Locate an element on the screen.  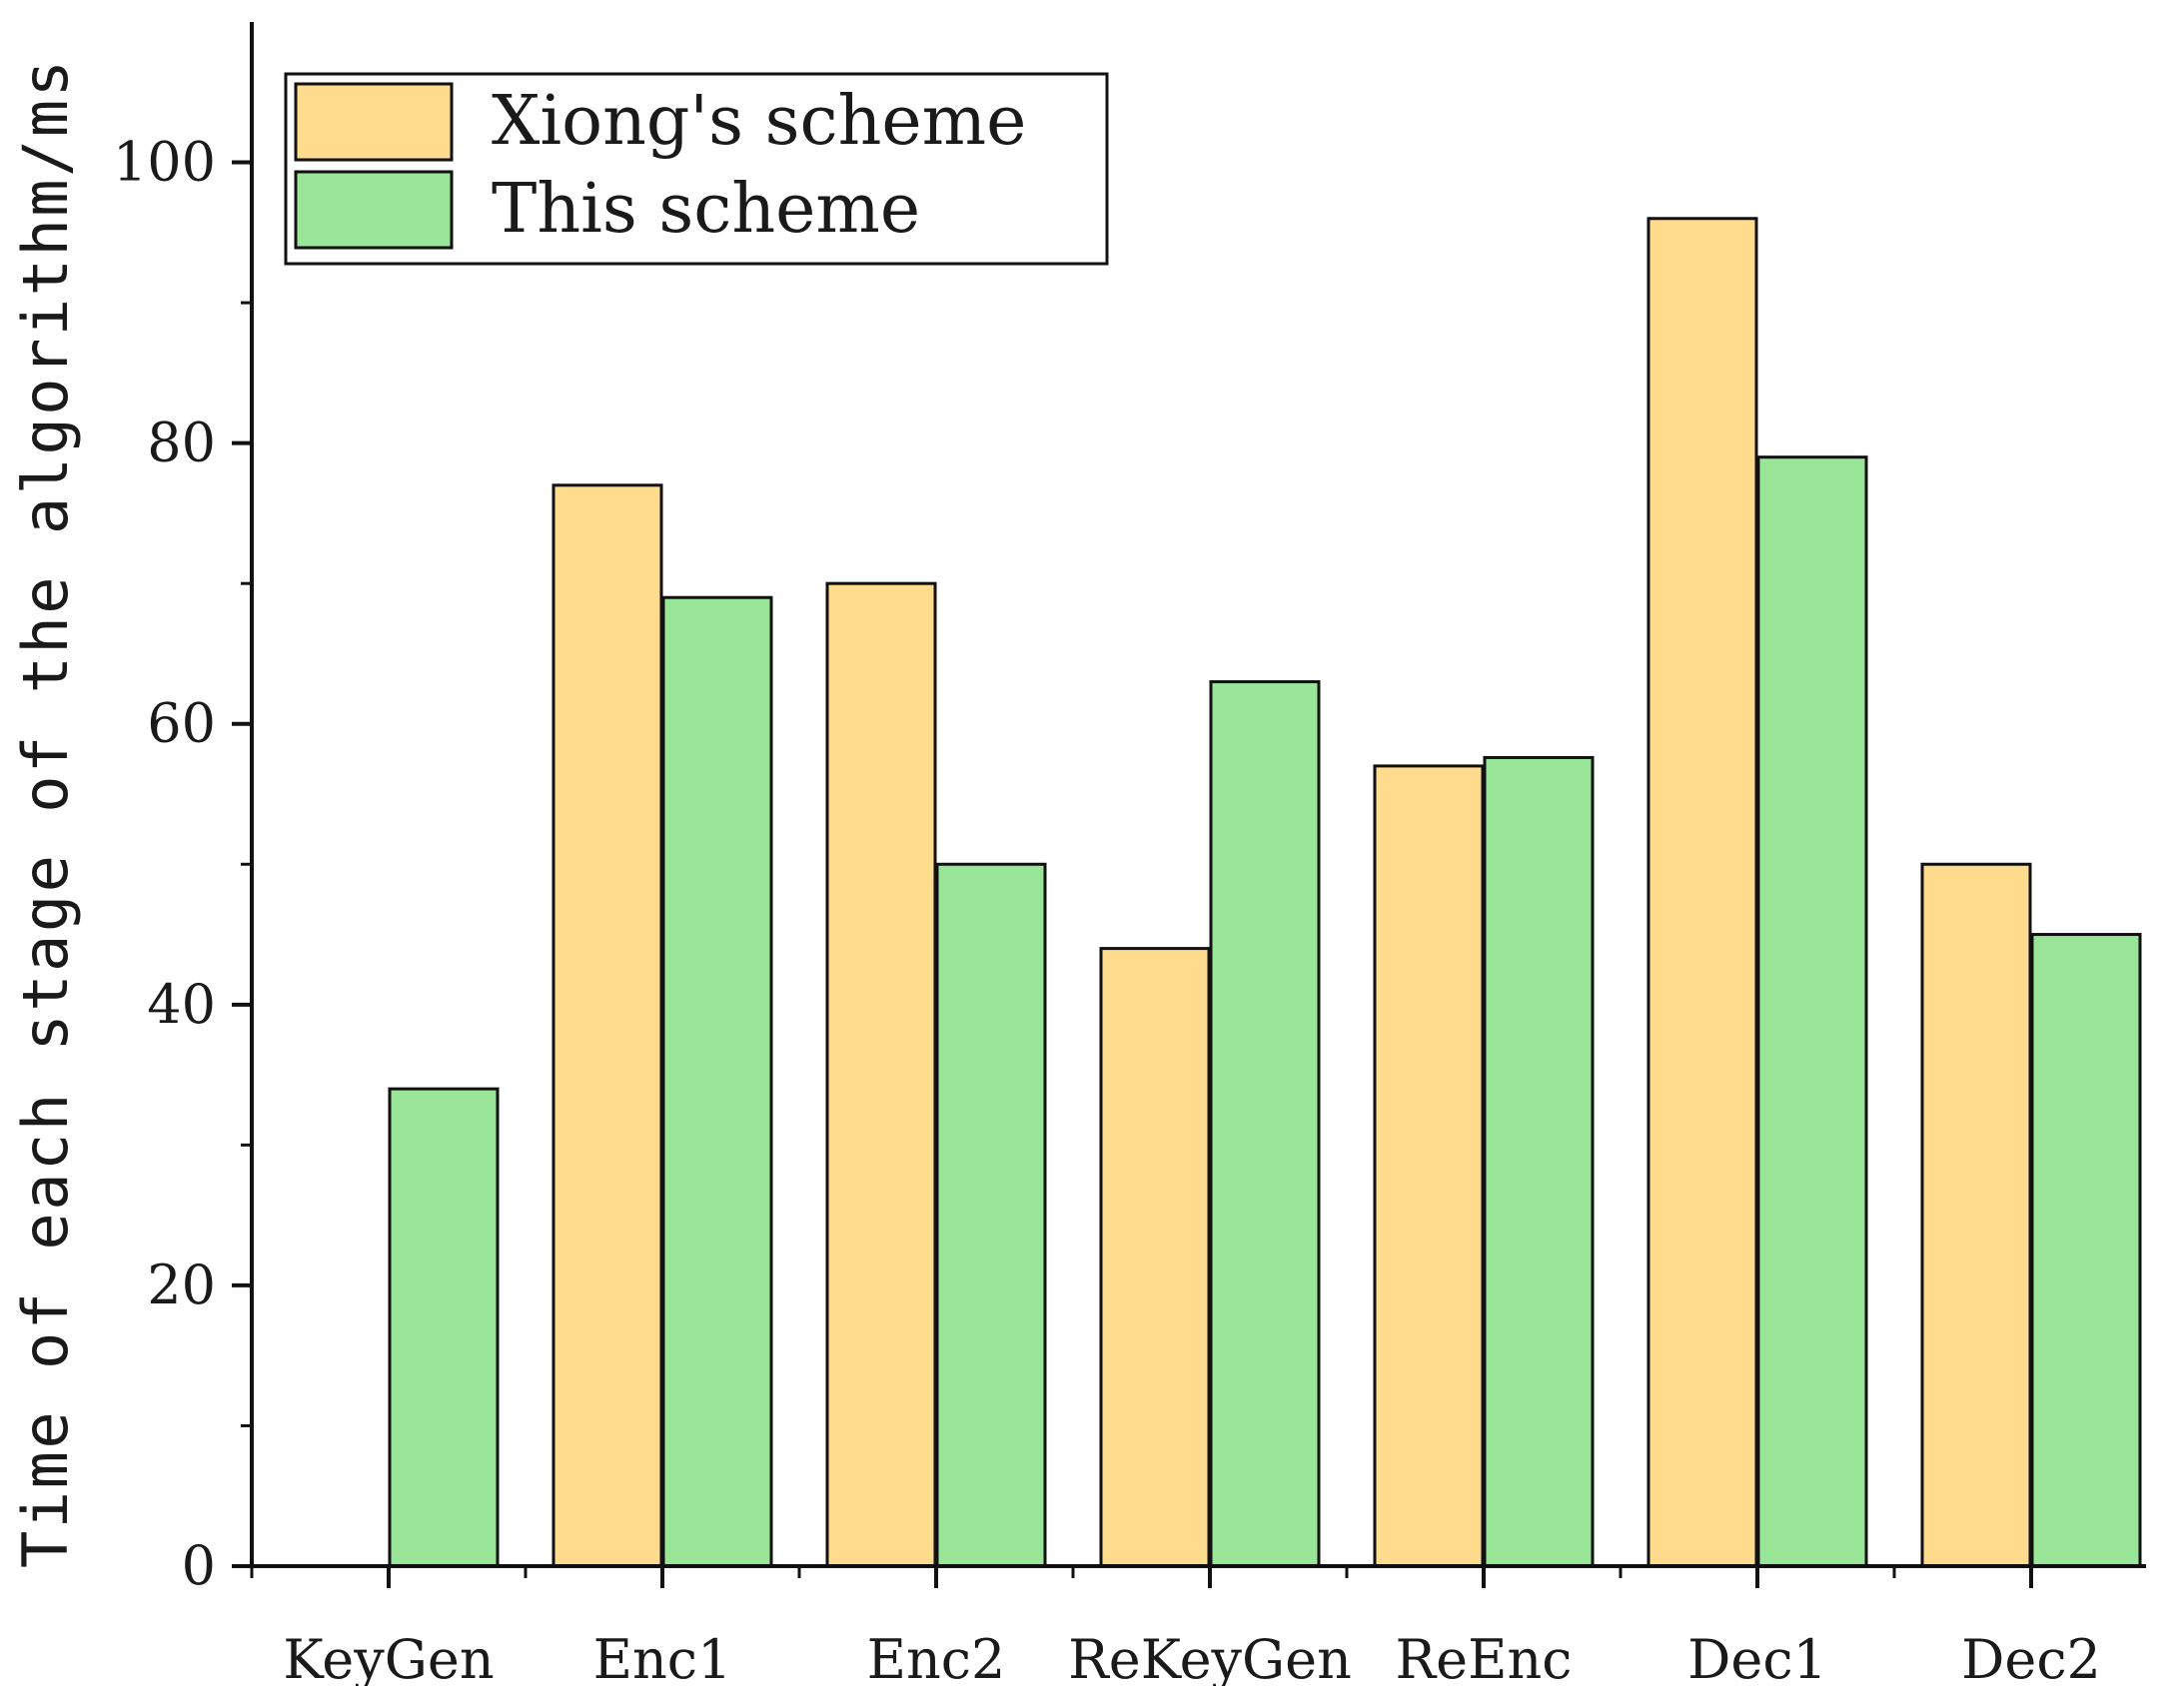
bar-xiong-enc1 is located at coordinates (607, 1026).